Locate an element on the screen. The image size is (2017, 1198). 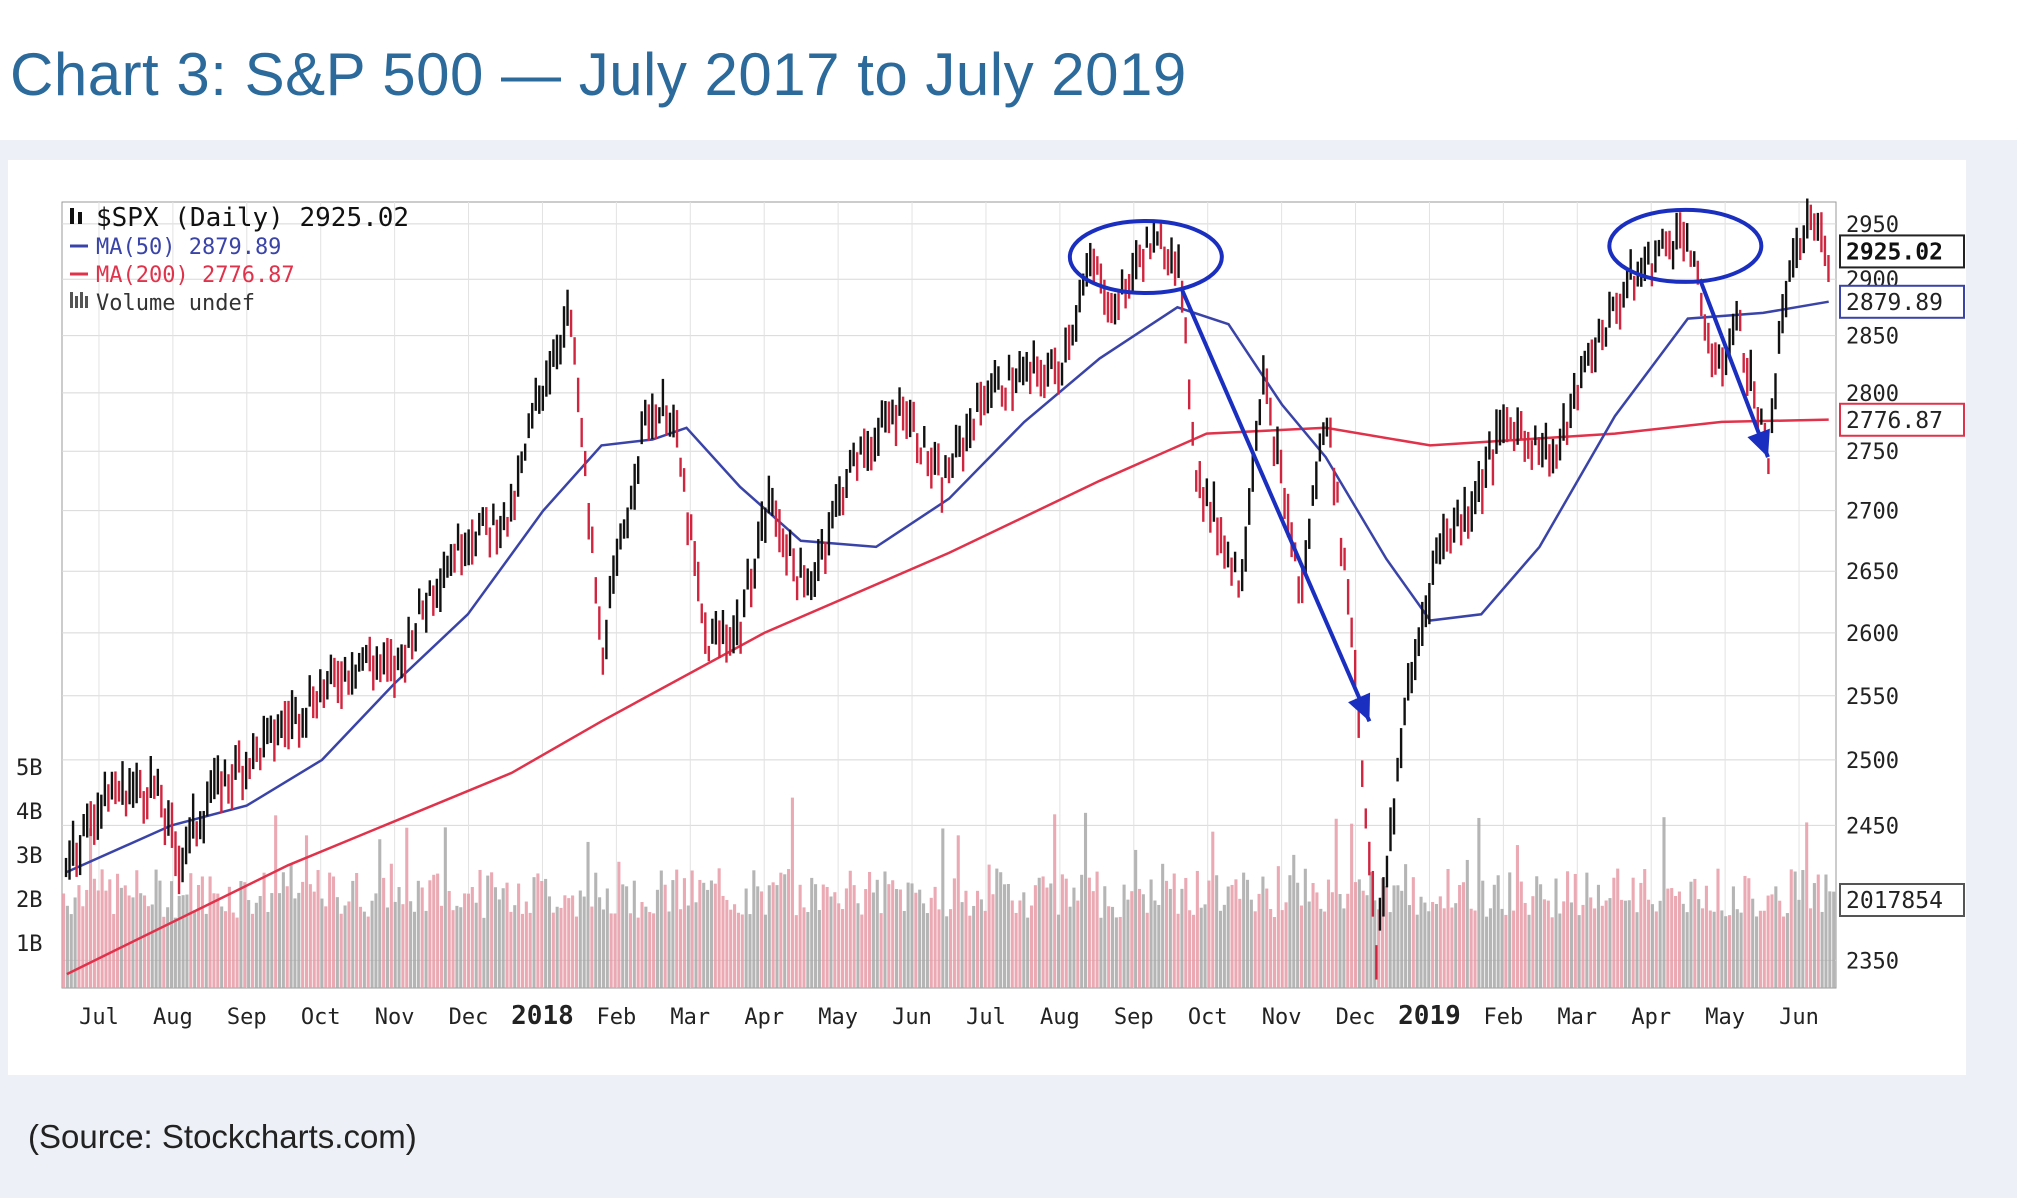
volume-tick-label: 1B is located at coordinates (29, 944).